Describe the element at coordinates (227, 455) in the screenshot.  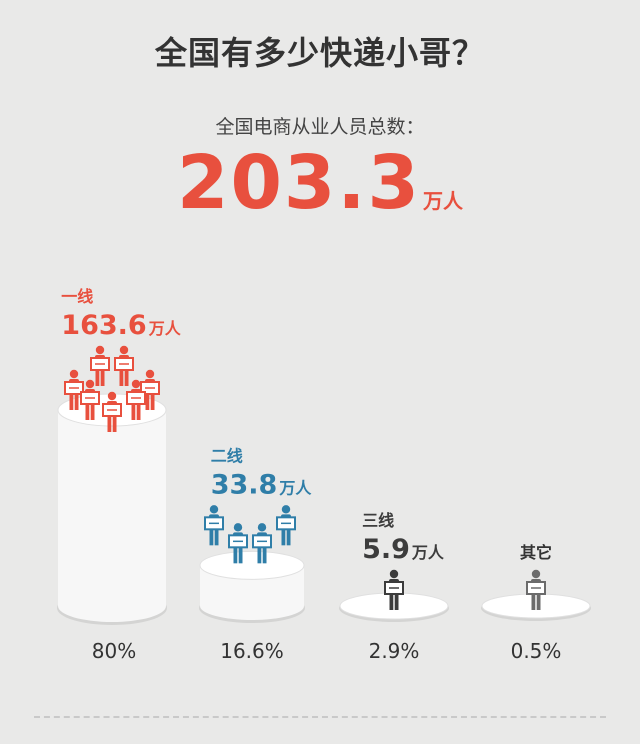
I see `tier-name: 二线` at that location.